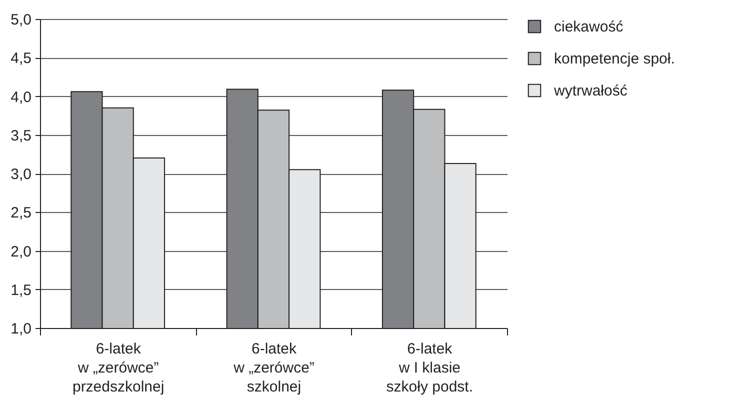 Image resolution: width=740 pixels, height=407 pixels. Describe the element at coordinates (590, 91) in the screenshot. I see `legend-label: wytrwałość` at that location.